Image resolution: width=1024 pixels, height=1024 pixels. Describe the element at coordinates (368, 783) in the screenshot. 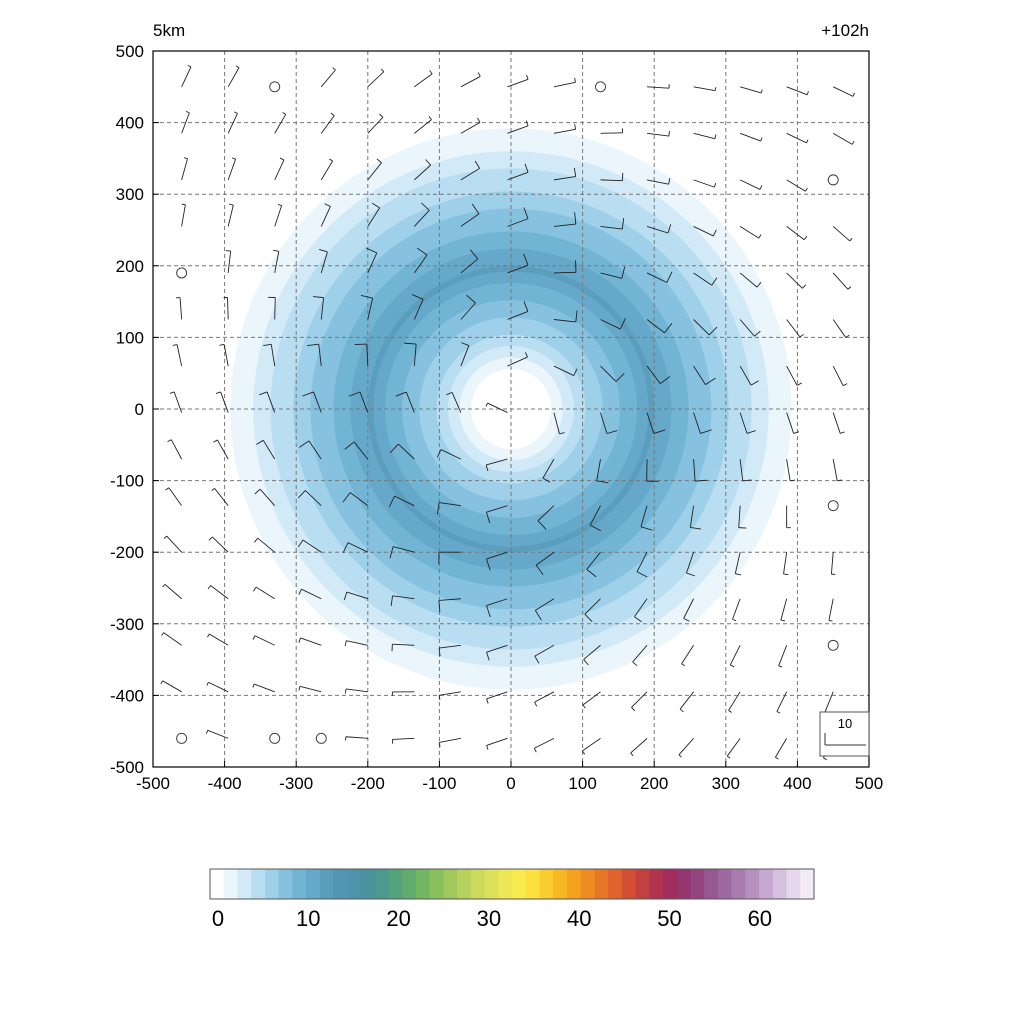

I see `x-tick-label: -200` at that location.